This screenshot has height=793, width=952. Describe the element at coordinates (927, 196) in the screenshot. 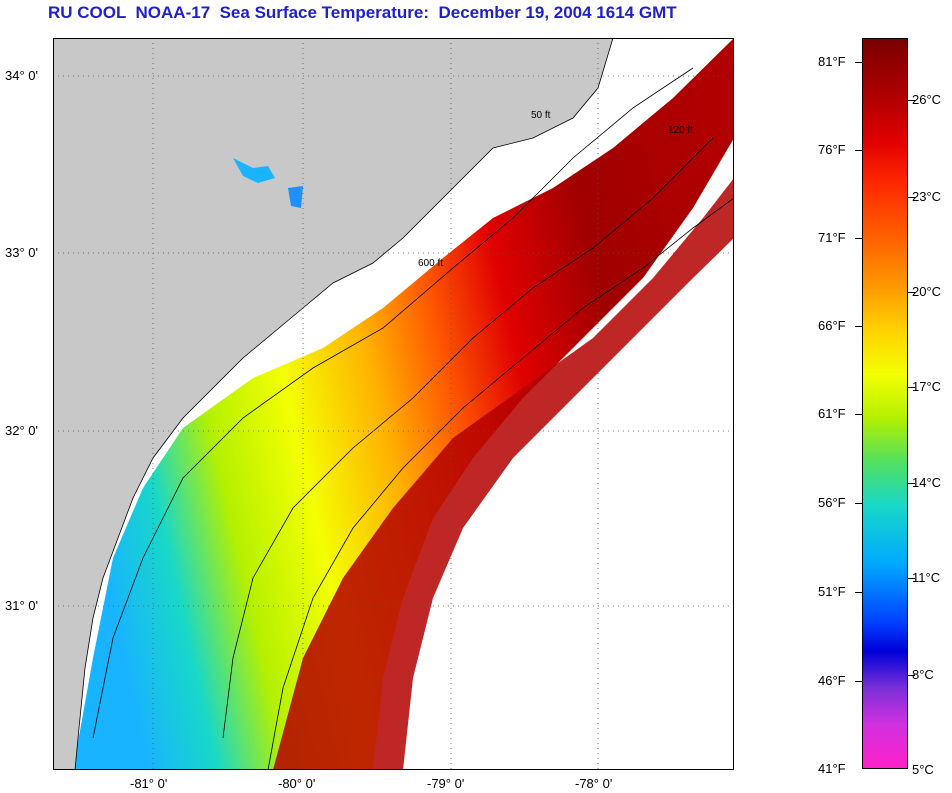

I see `colorbar-c-label: 23°C` at that location.